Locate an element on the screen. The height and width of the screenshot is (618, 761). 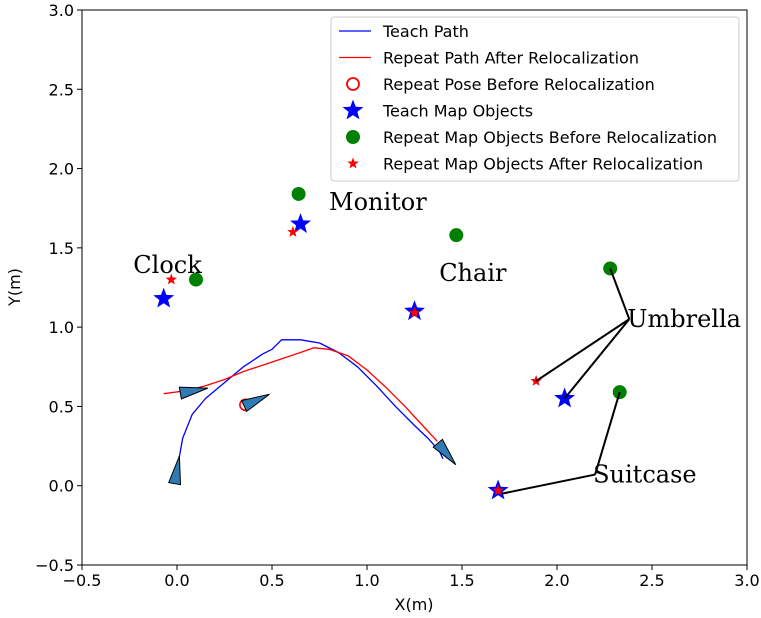
pose-arrows is located at coordinates (312, 436).